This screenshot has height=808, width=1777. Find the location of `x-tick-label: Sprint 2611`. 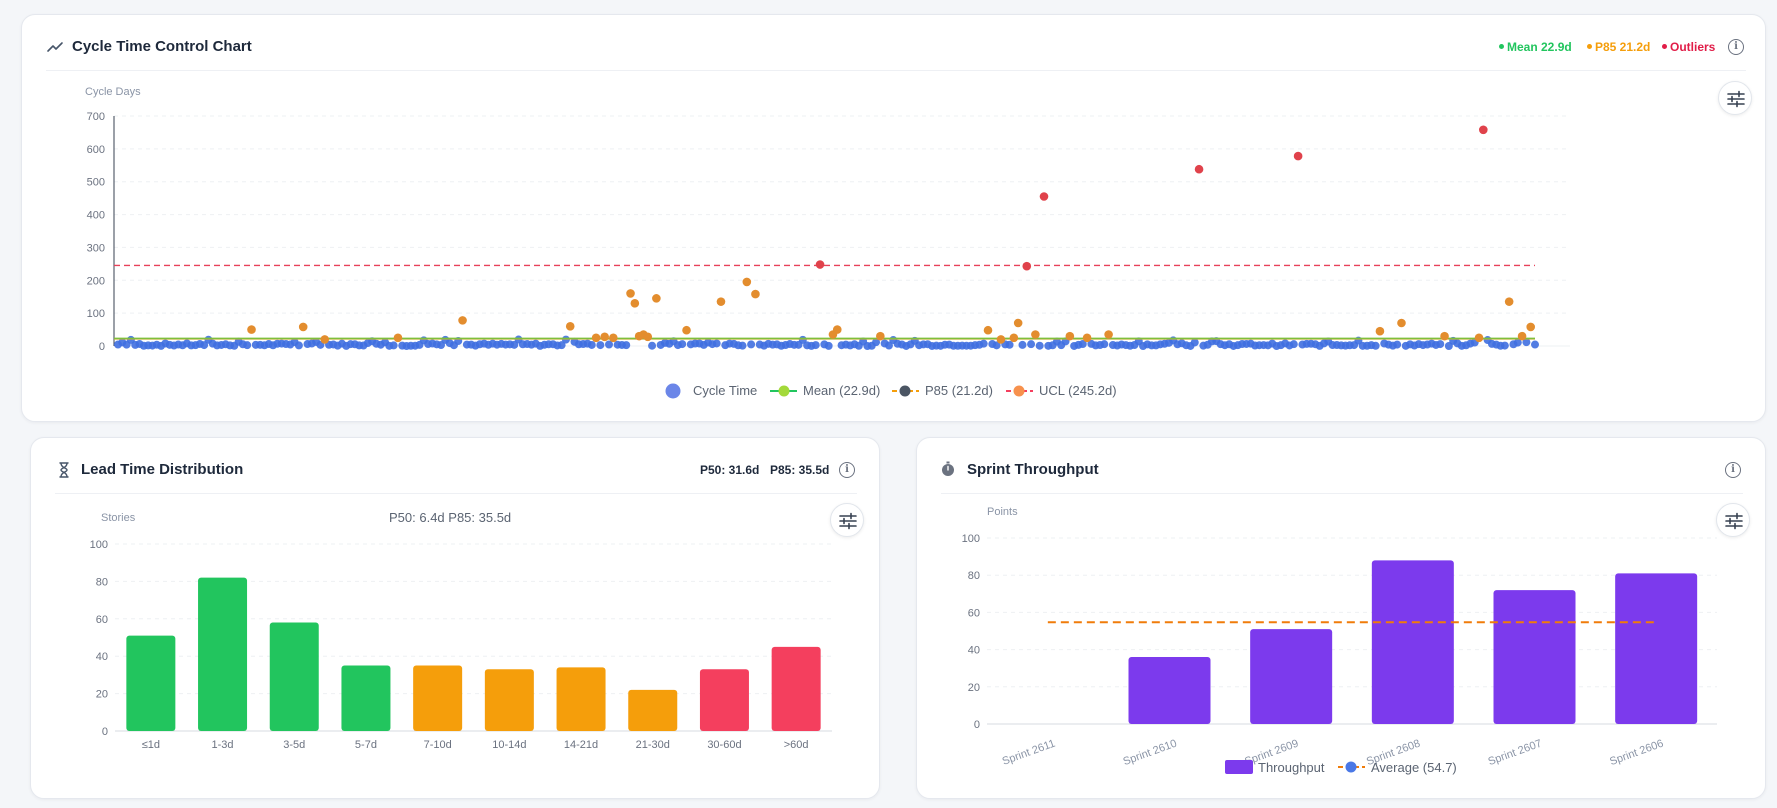

x-tick-label: Sprint 2611 is located at coordinates (1029, 753).